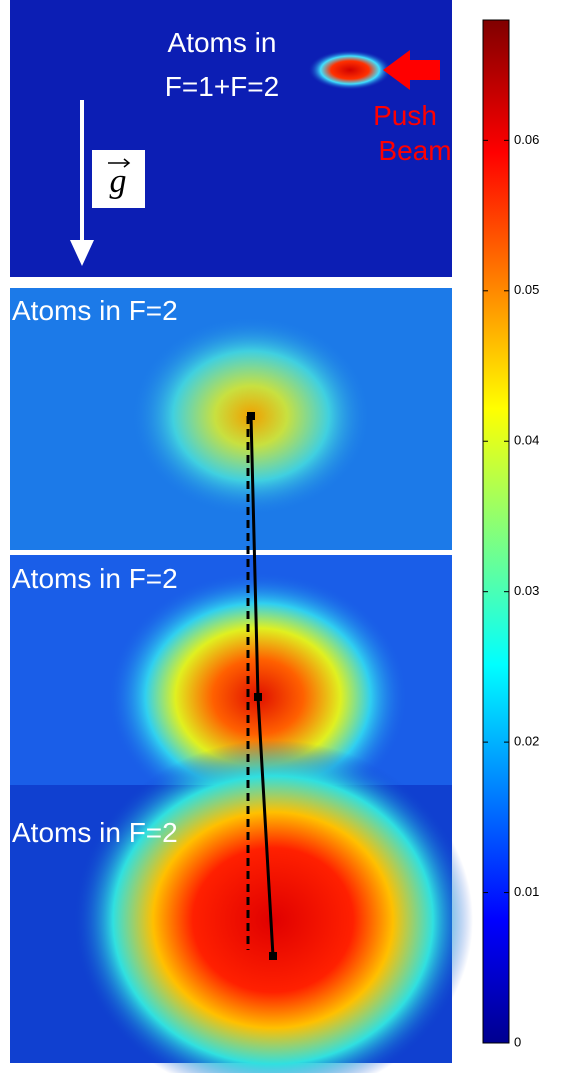 Image resolution: width=581 pixels, height=1073 pixels. Describe the element at coordinates (526, 139) in the screenshot. I see `colorbar-tick-label: 0.06` at that location.